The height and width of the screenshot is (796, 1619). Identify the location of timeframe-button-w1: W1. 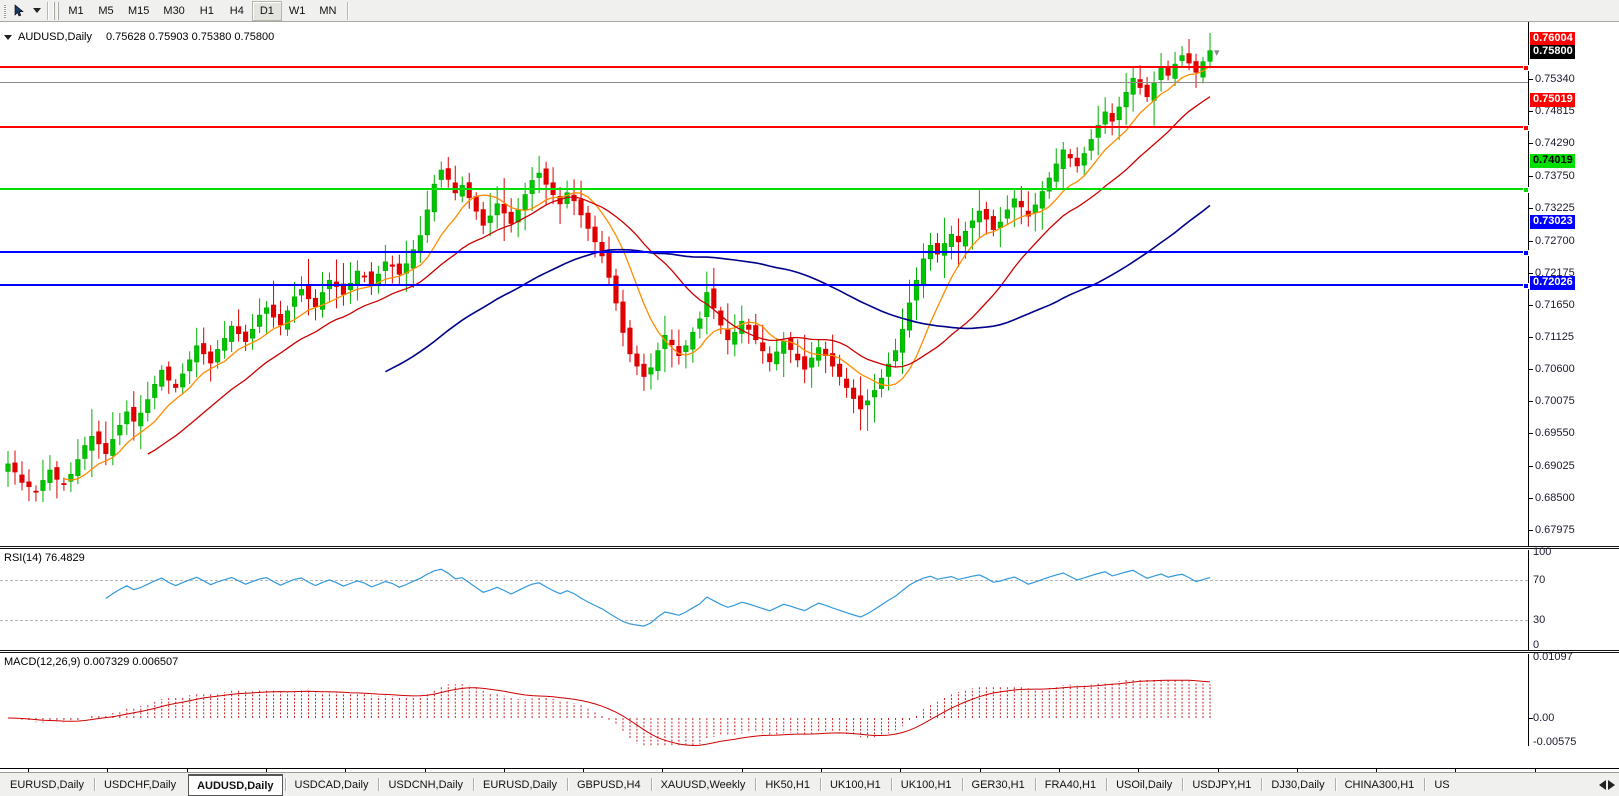
(297, 10).